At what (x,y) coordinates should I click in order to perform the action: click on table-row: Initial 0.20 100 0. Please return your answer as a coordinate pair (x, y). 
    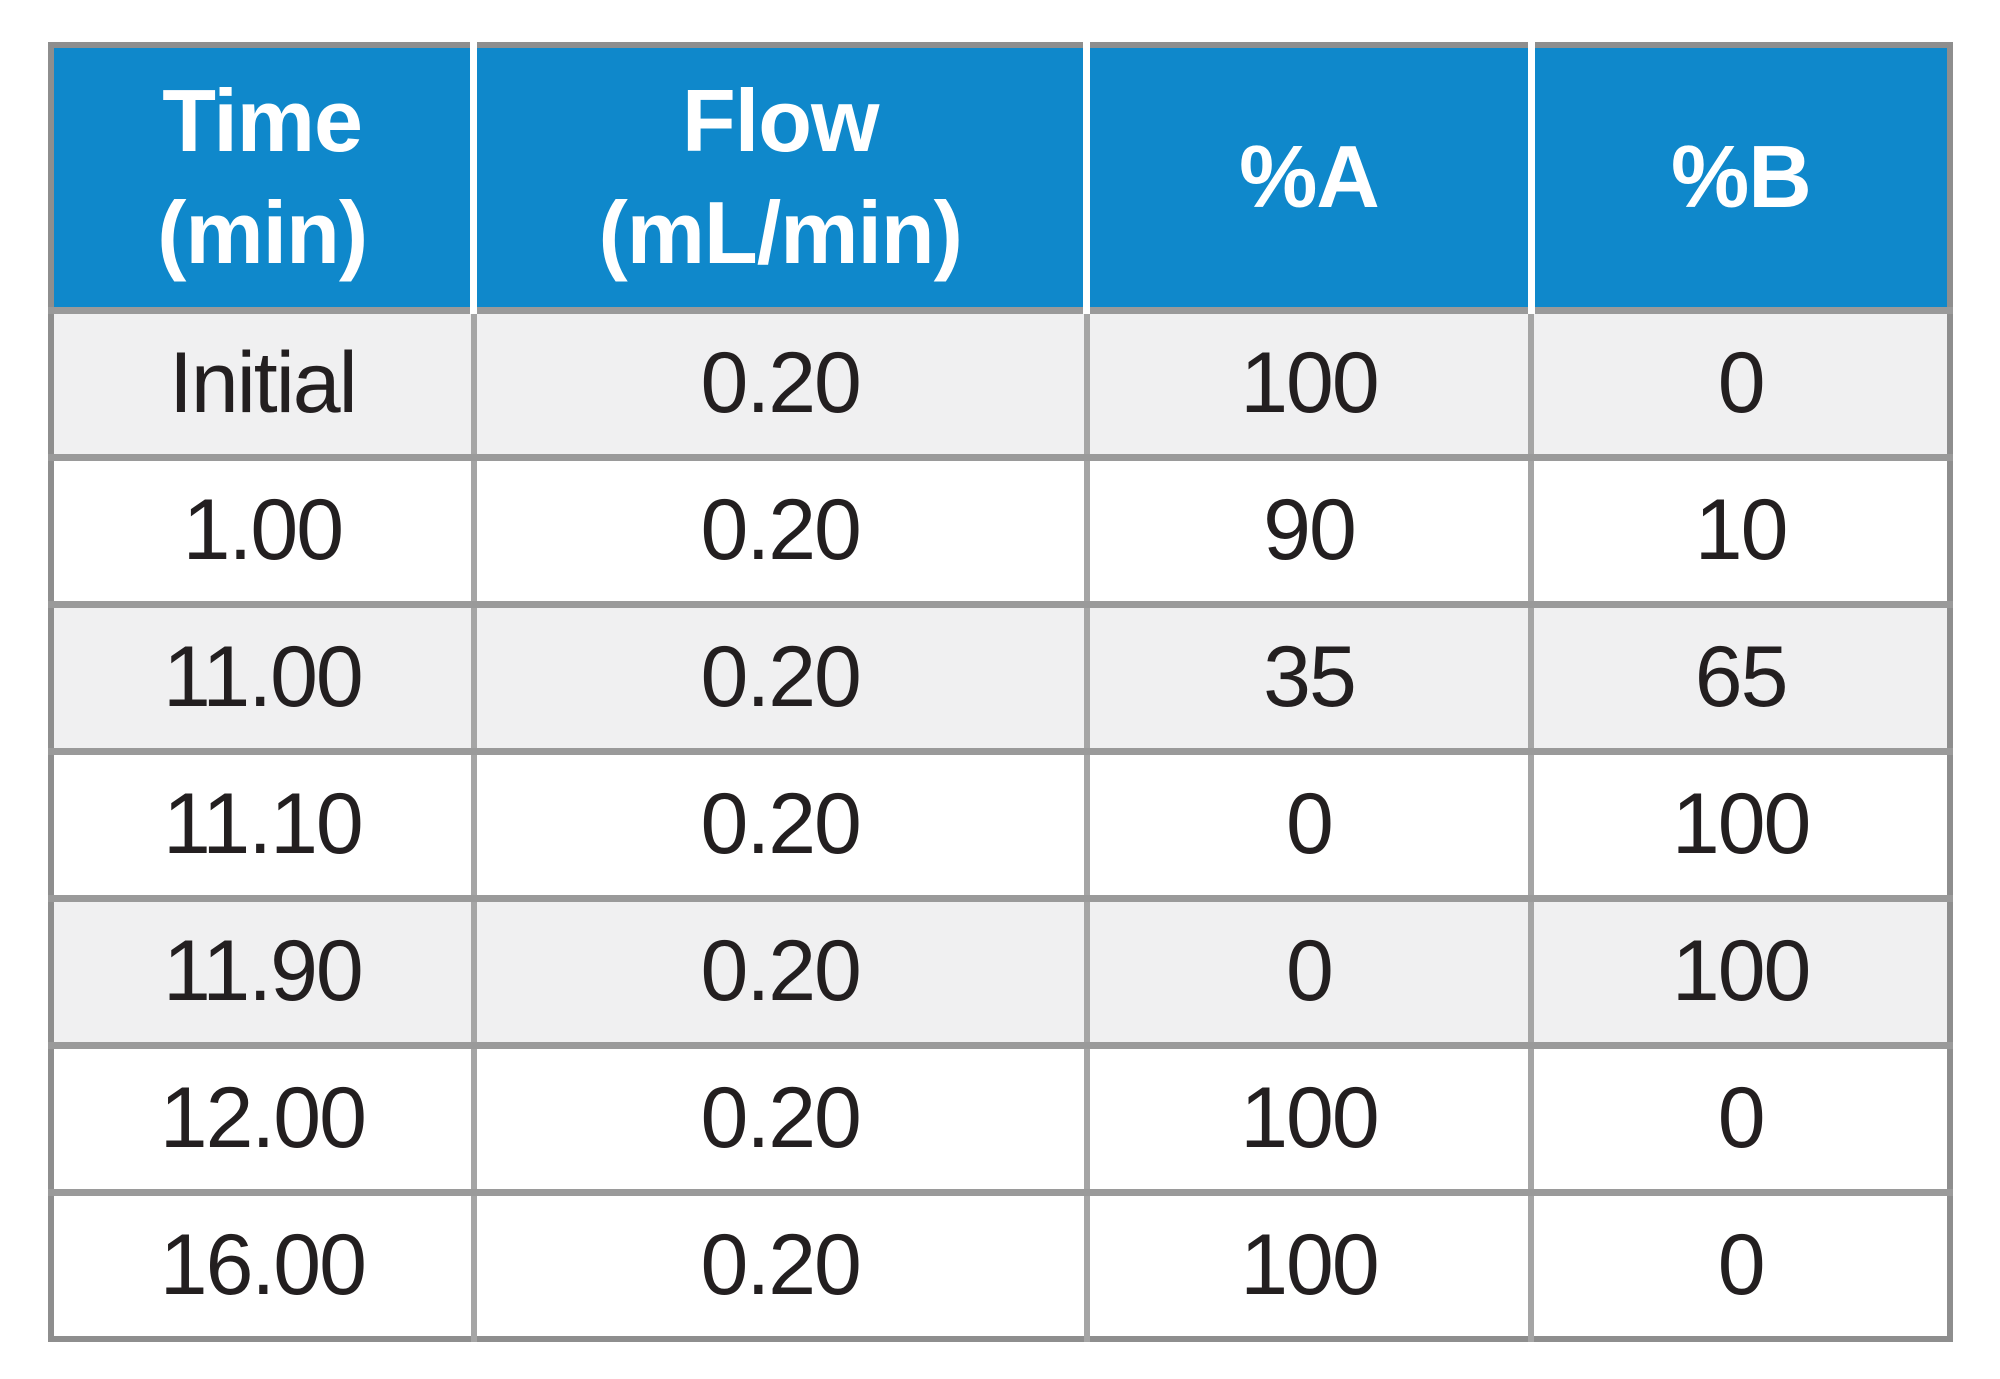
    Looking at the image, I should click on (1000, 381).